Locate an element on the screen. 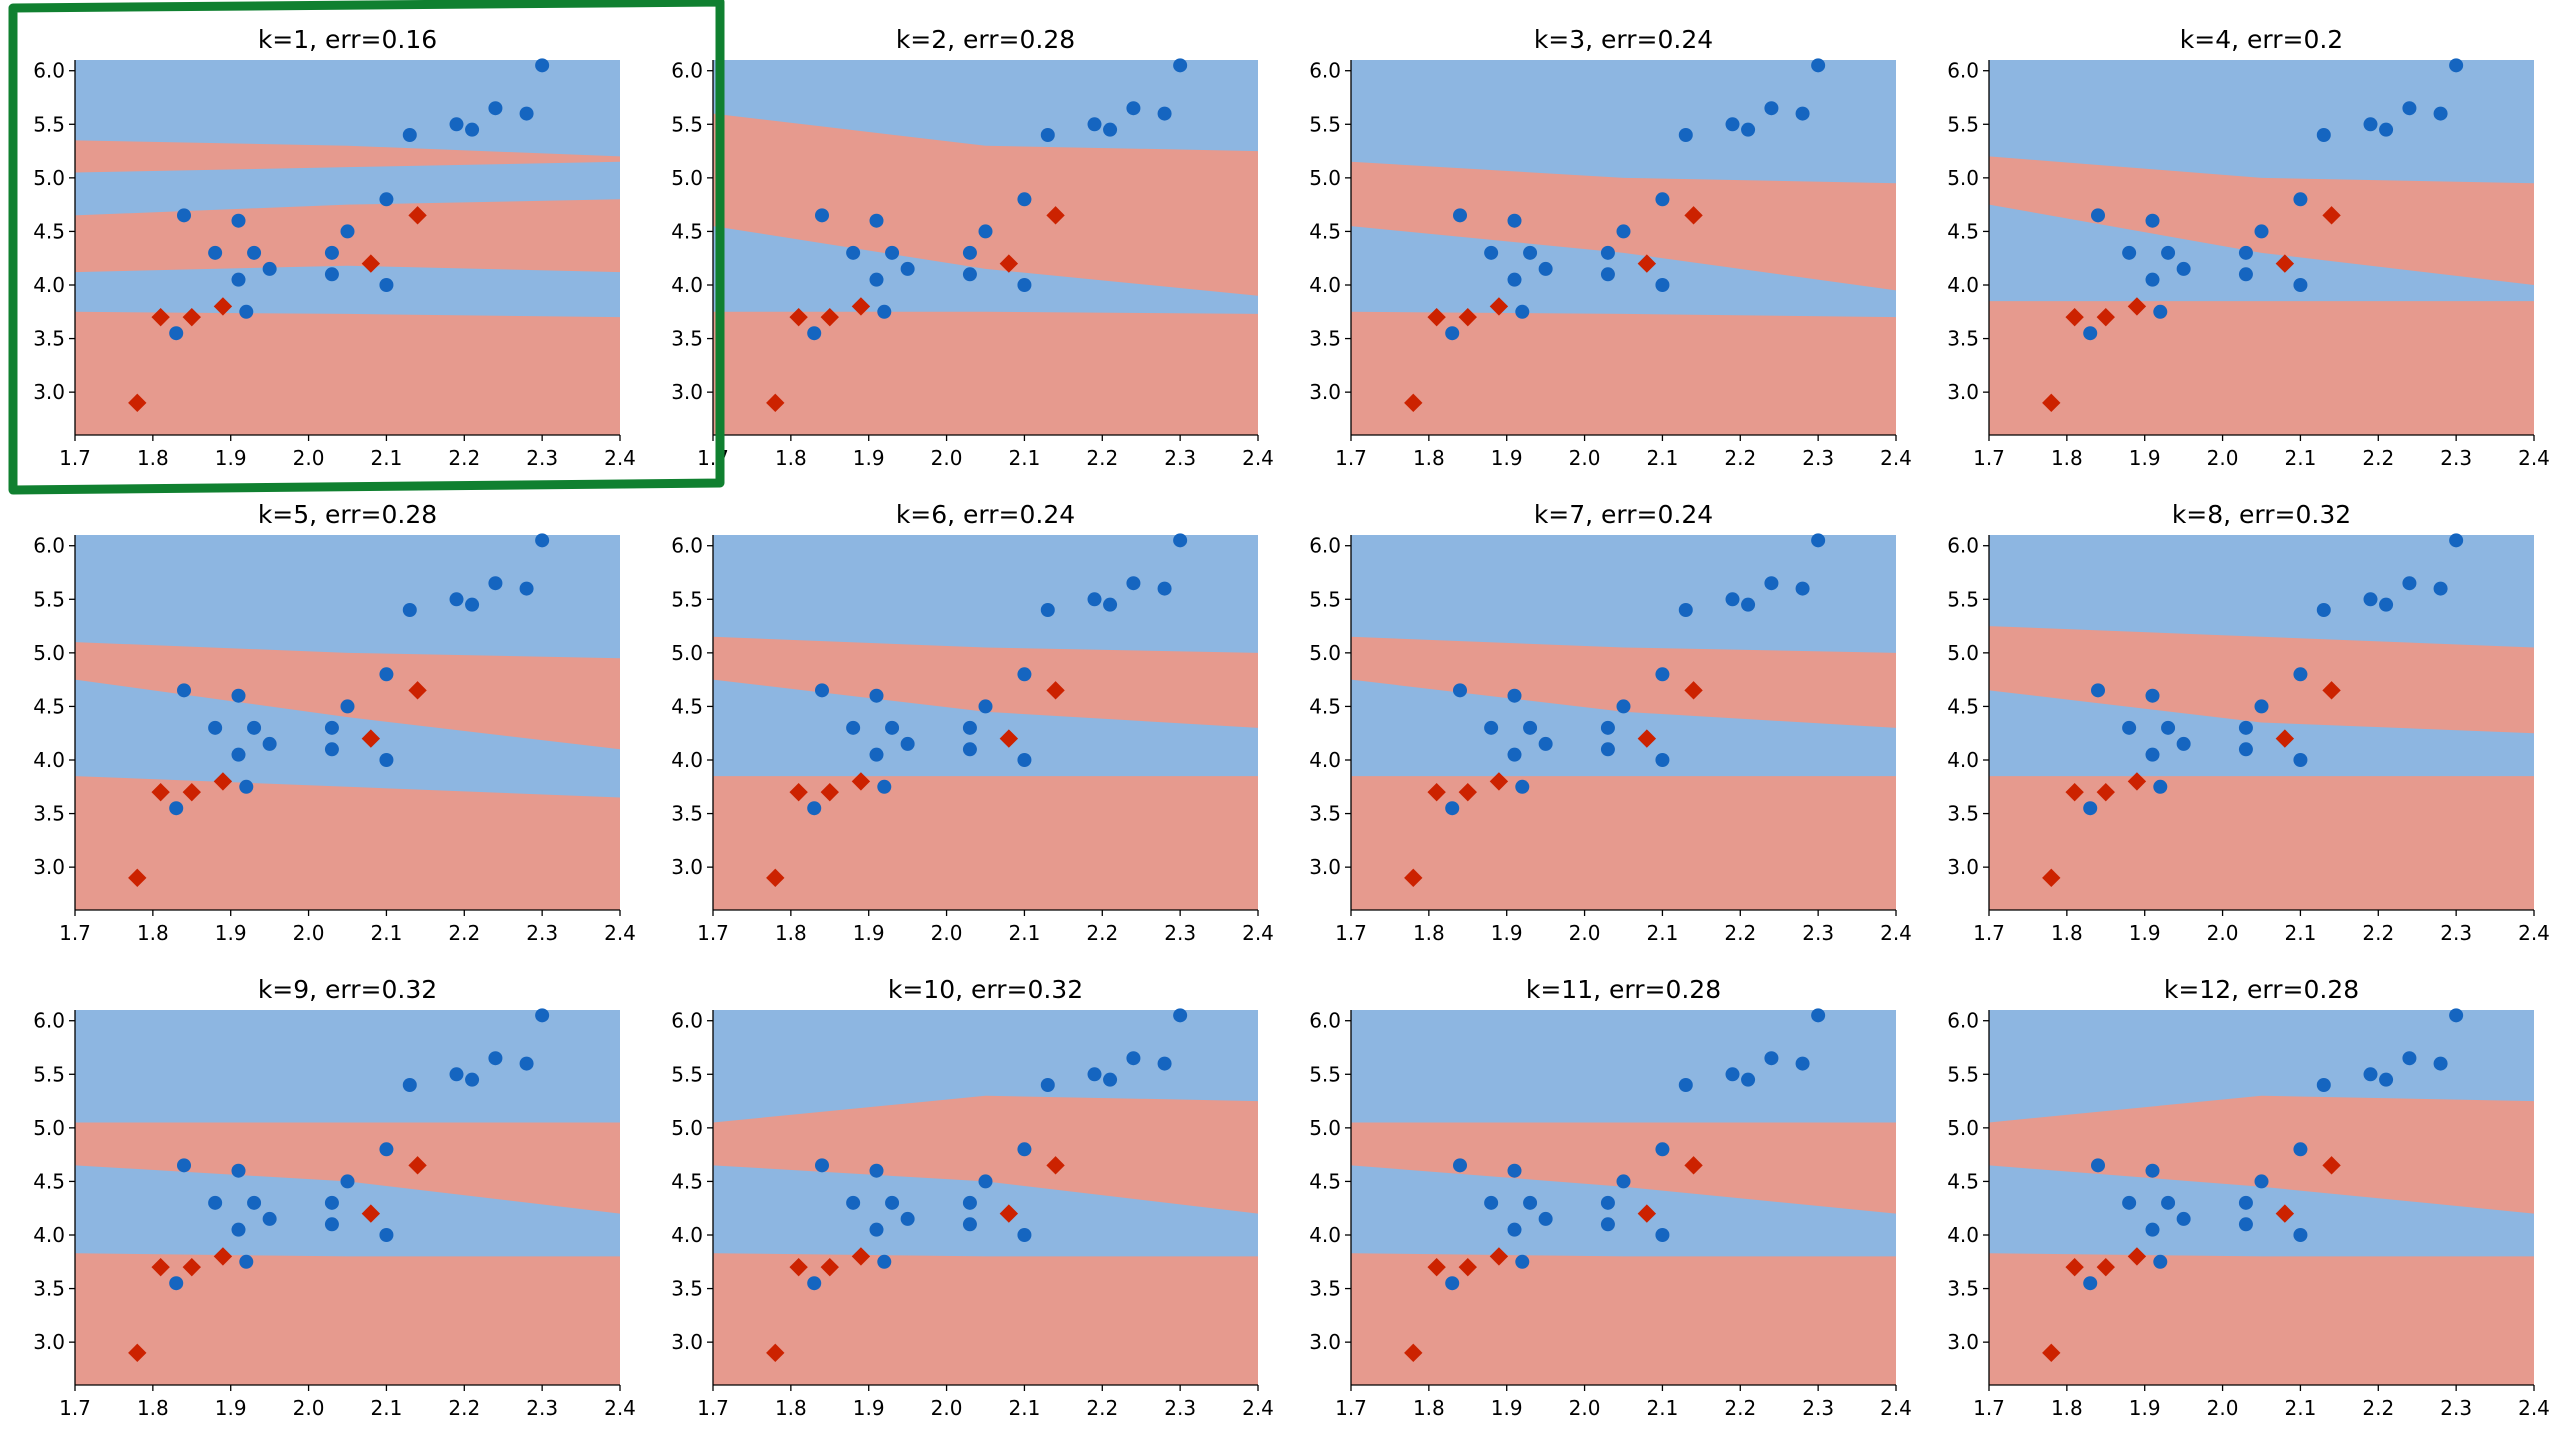  subplot-title: k=6, err=0.24 is located at coordinates (985, 514).